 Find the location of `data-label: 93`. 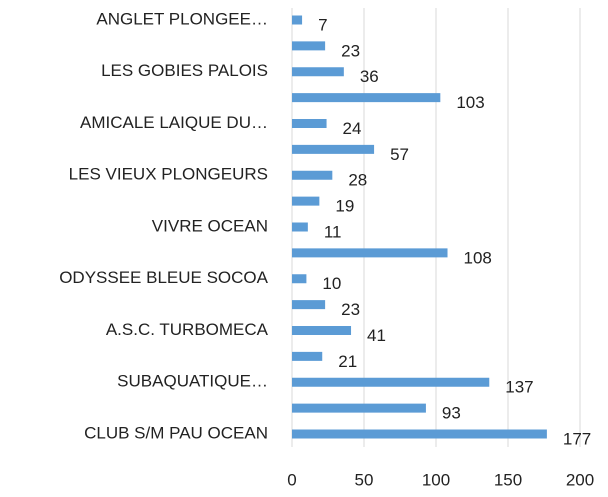

data-label: 93 is located at coordinates (451, 413).